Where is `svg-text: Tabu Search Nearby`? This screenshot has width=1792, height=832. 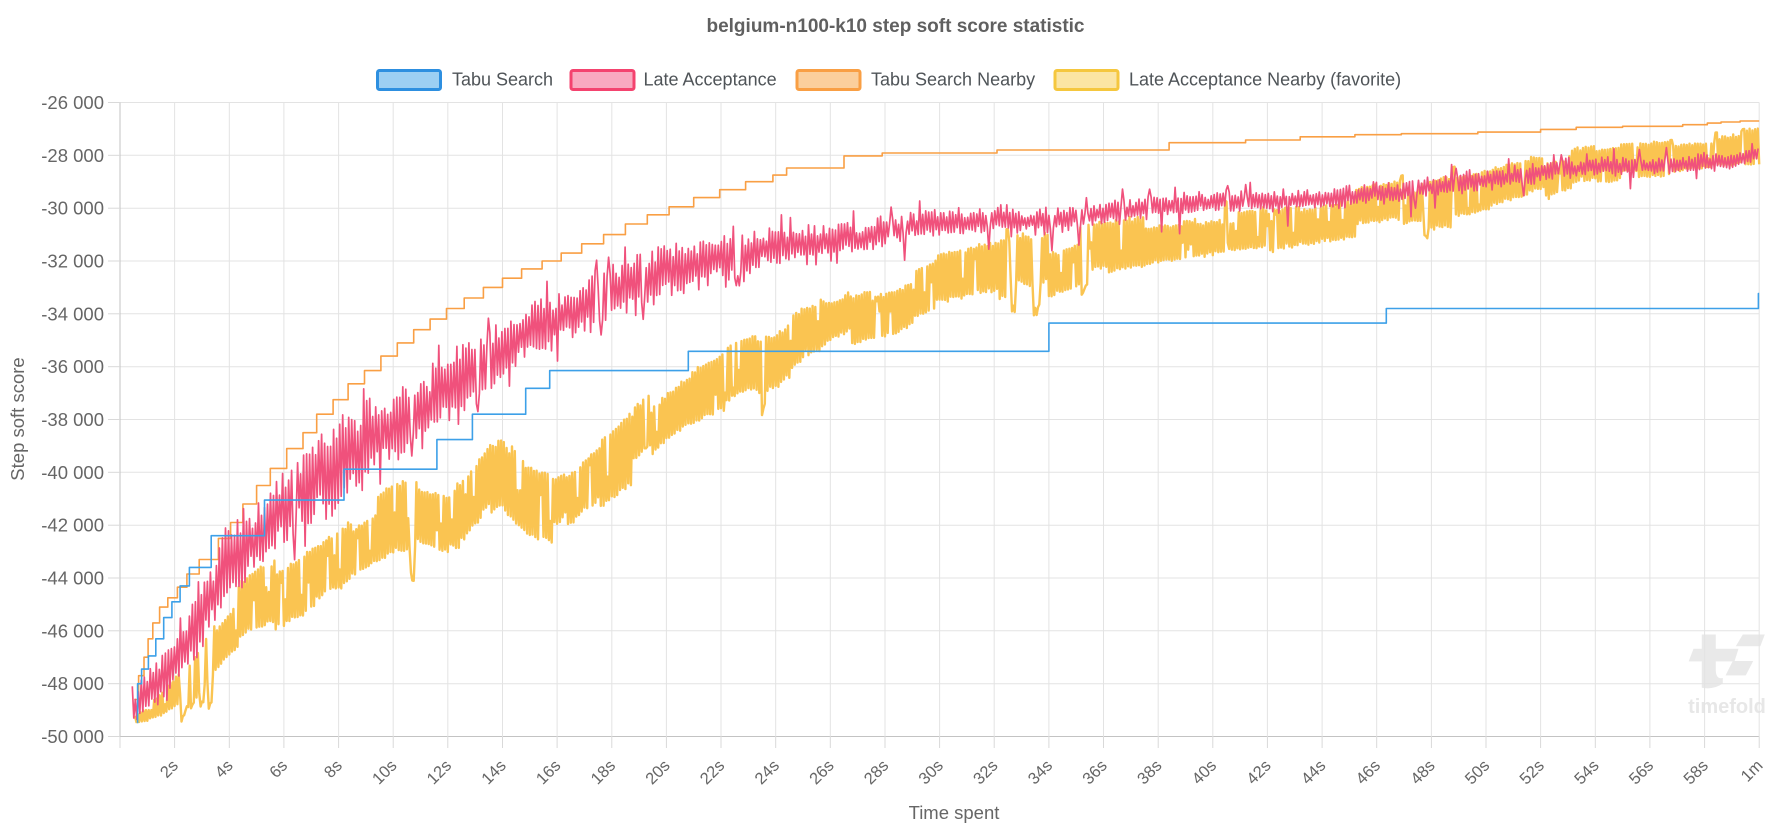 svg-text: Tabu Search Nearby is located at coordinates (953, 80).